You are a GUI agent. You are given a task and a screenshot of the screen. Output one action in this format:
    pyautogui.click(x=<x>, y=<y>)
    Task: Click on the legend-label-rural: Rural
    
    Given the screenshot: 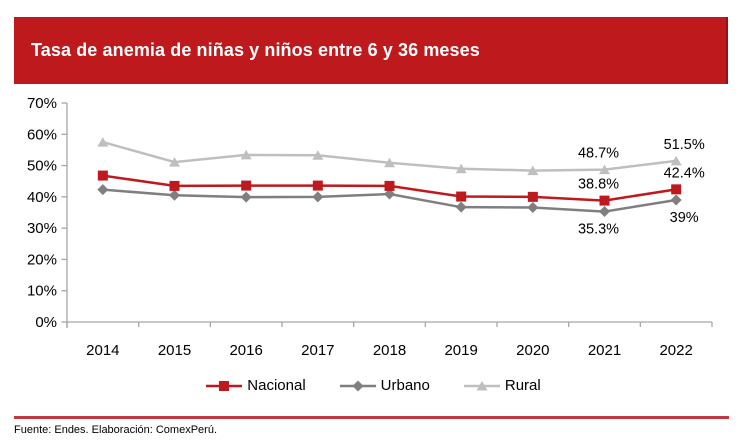 What is the action you would take?
    pyautogui.click(x=522, y=385)
    